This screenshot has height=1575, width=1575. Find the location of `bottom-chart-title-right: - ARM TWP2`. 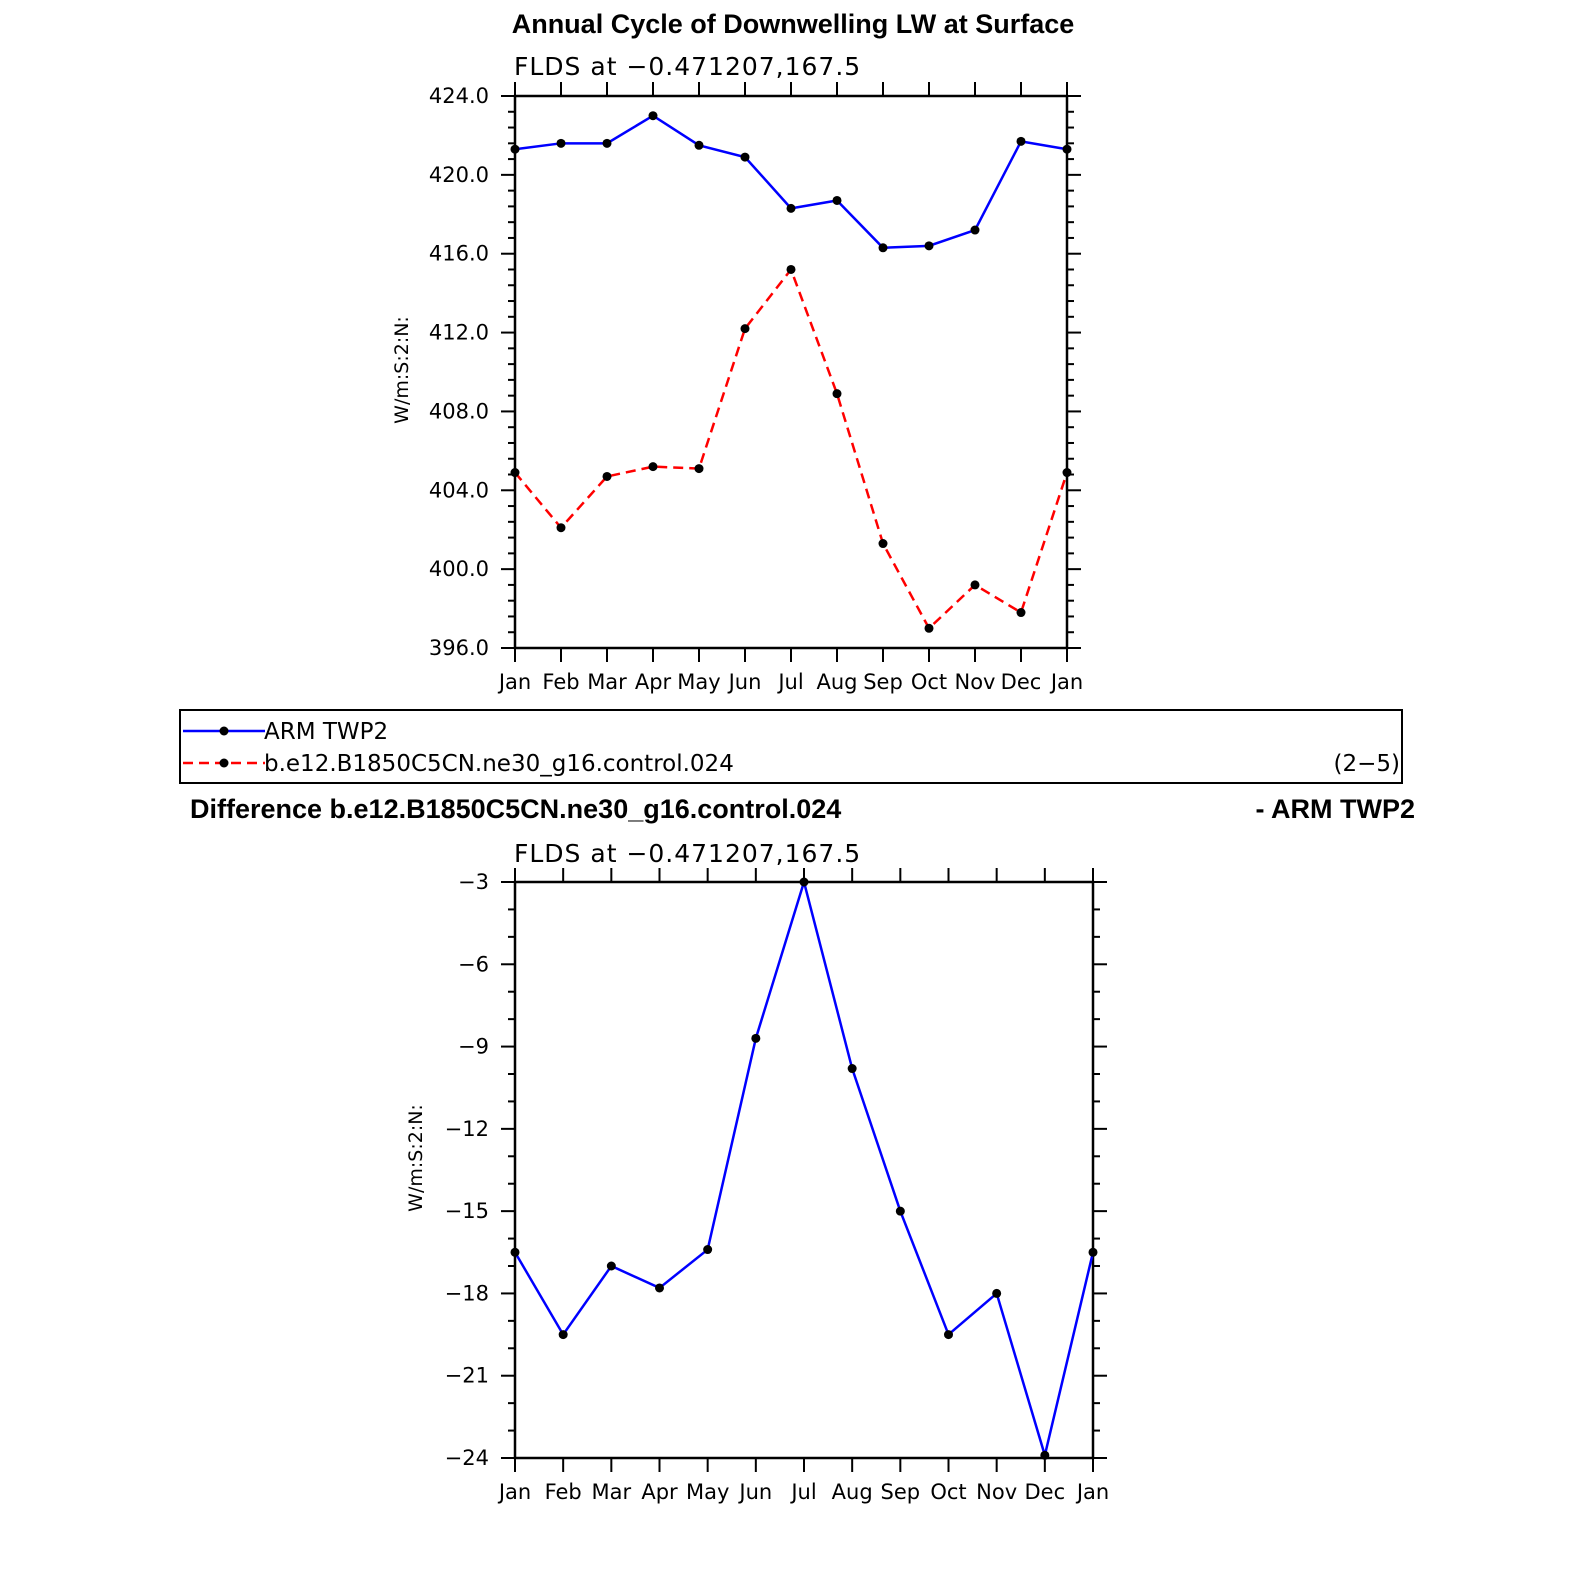

bottom-chart-title-right: - ARM TWP2 is located at coordinates (1335, 809).